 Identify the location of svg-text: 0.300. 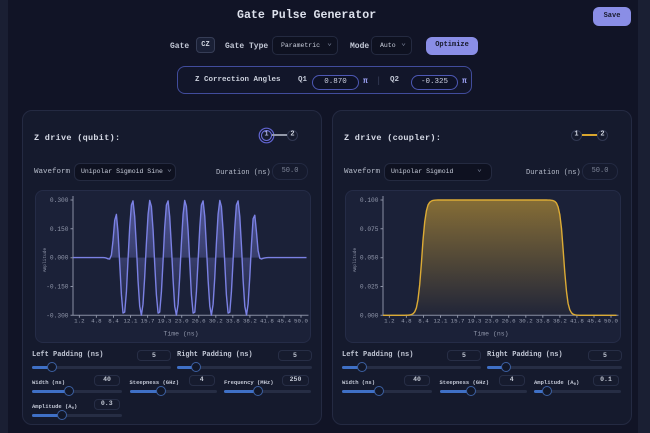
(59, 200).